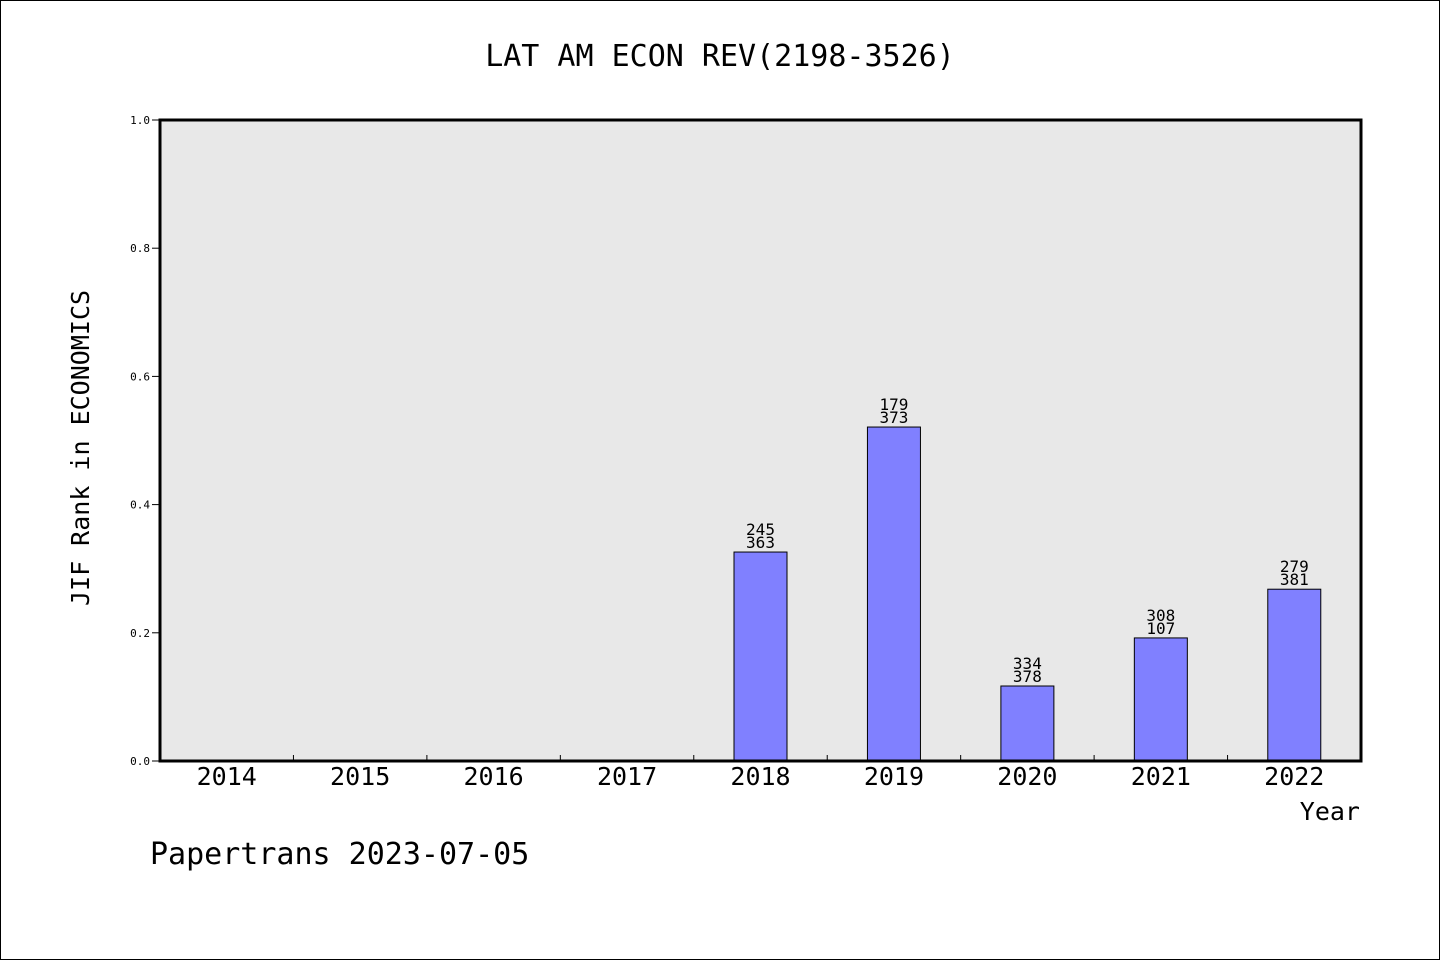  Describe the element at coordinates (1160, 628) in the screenshot. I see `bar-label-bottom: 107` at that location.